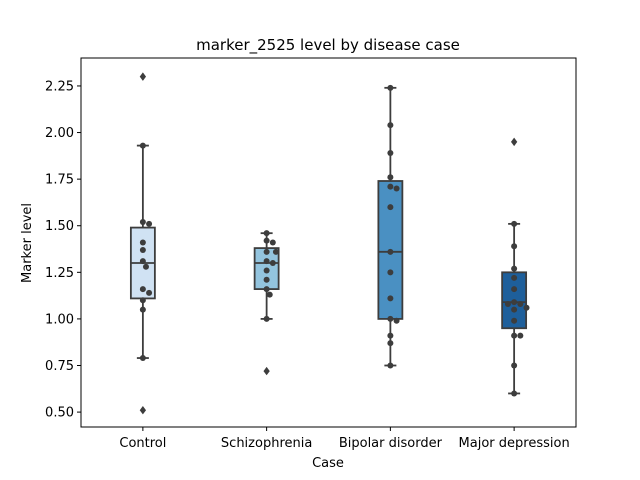 The height and width of the screenshot is (480, 640). What do you see at coordinates (59, 273) in the screenshot?
I see `y-tick-label: 1.25` at bounding box center [59, 273].